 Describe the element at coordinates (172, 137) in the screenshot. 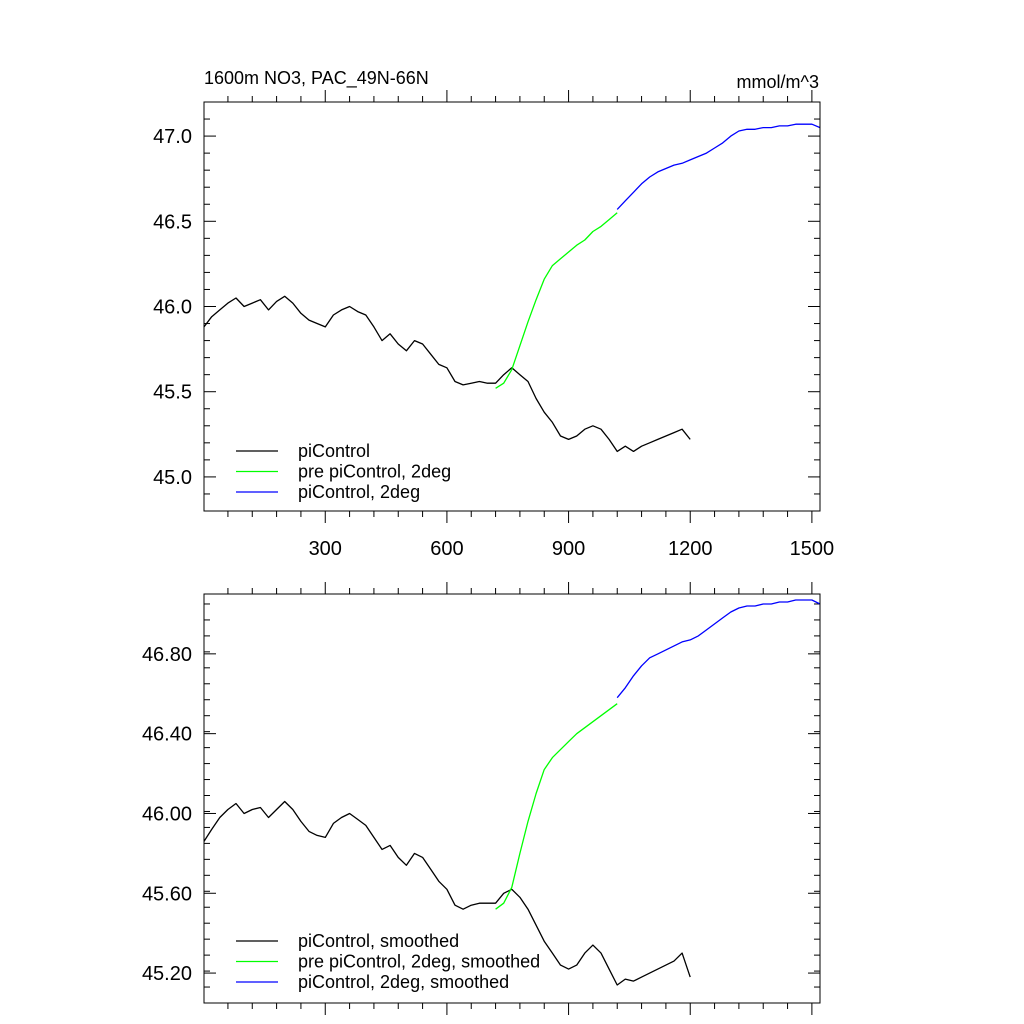

I see `y-tick-label: 47.0` at that location.